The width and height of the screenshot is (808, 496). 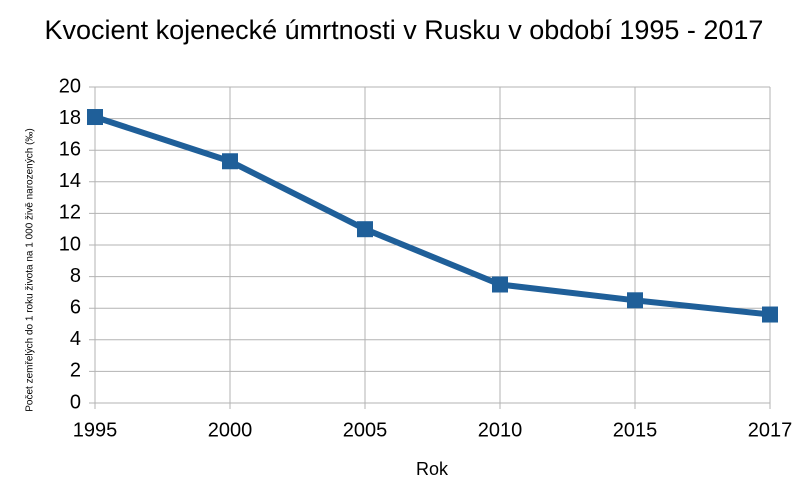 I want to click on y-tick-label: 6, so click(x=75, y=307).